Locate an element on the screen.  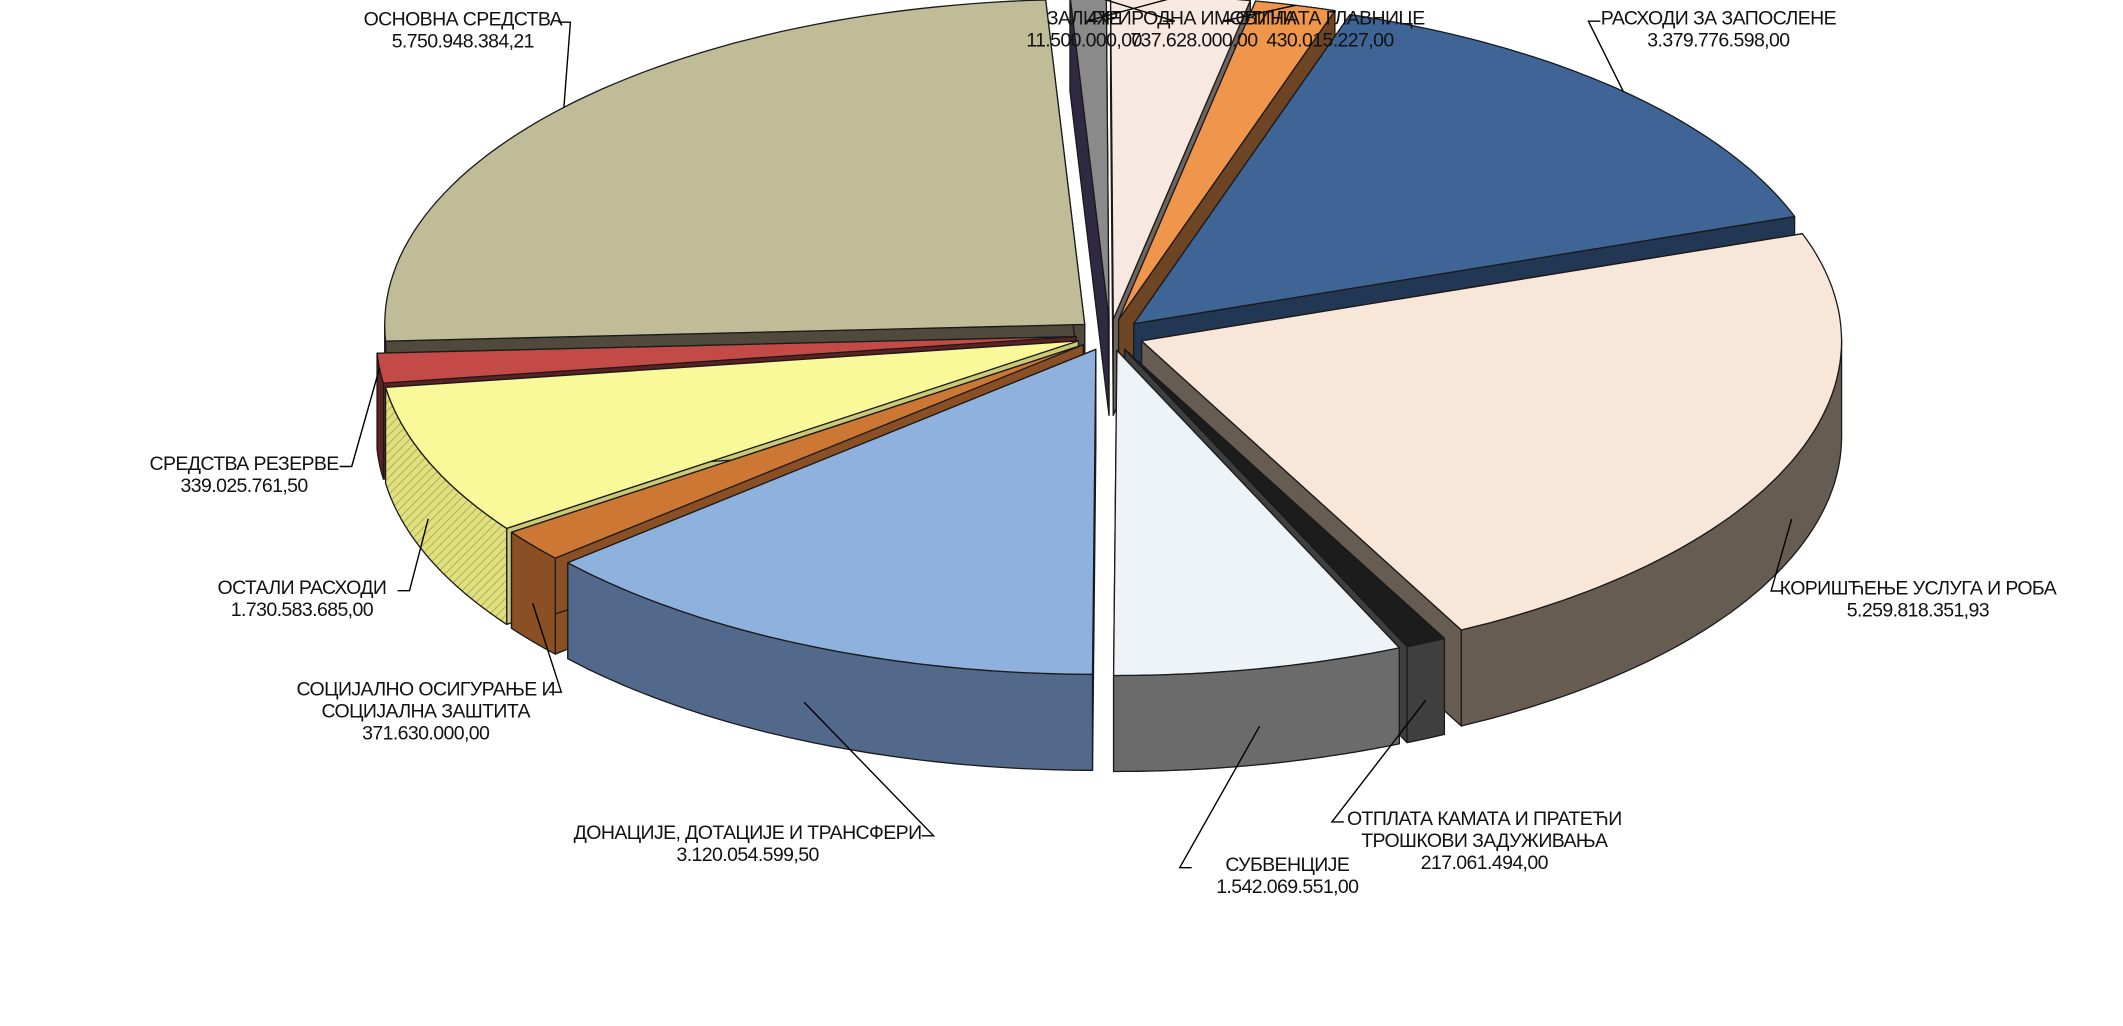
slice-name-label: ЗАЛИХЕ is located at coordinates (1084, 19).